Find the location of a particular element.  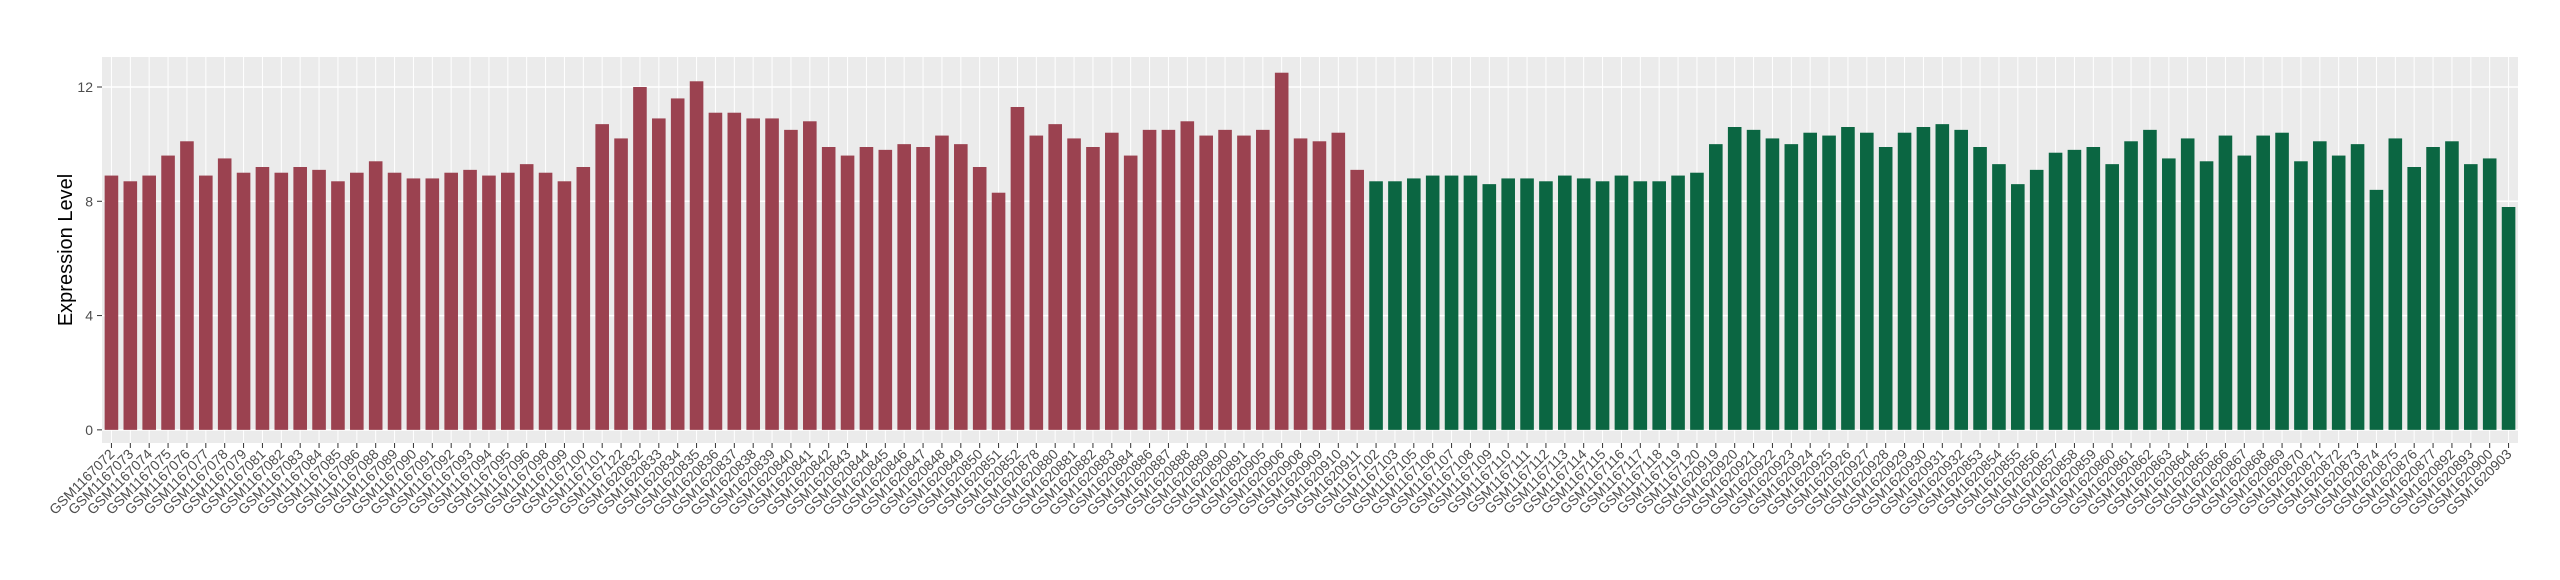

y-tick-label: 8 is located at coordinates (89, 201).